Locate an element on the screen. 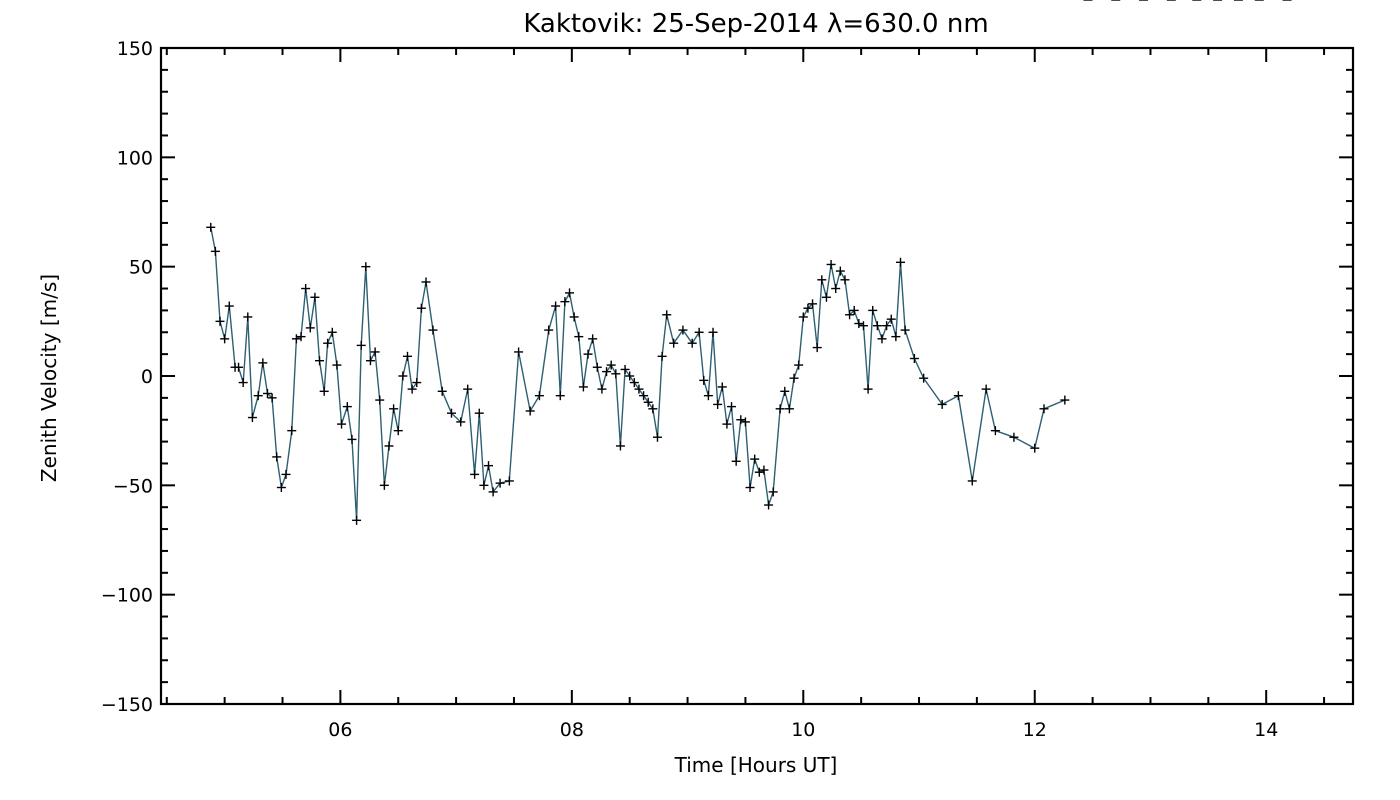 The width and height of the screenshot is (1400, 800). x-tick-label: 08 is located at coordinates (572, 730).